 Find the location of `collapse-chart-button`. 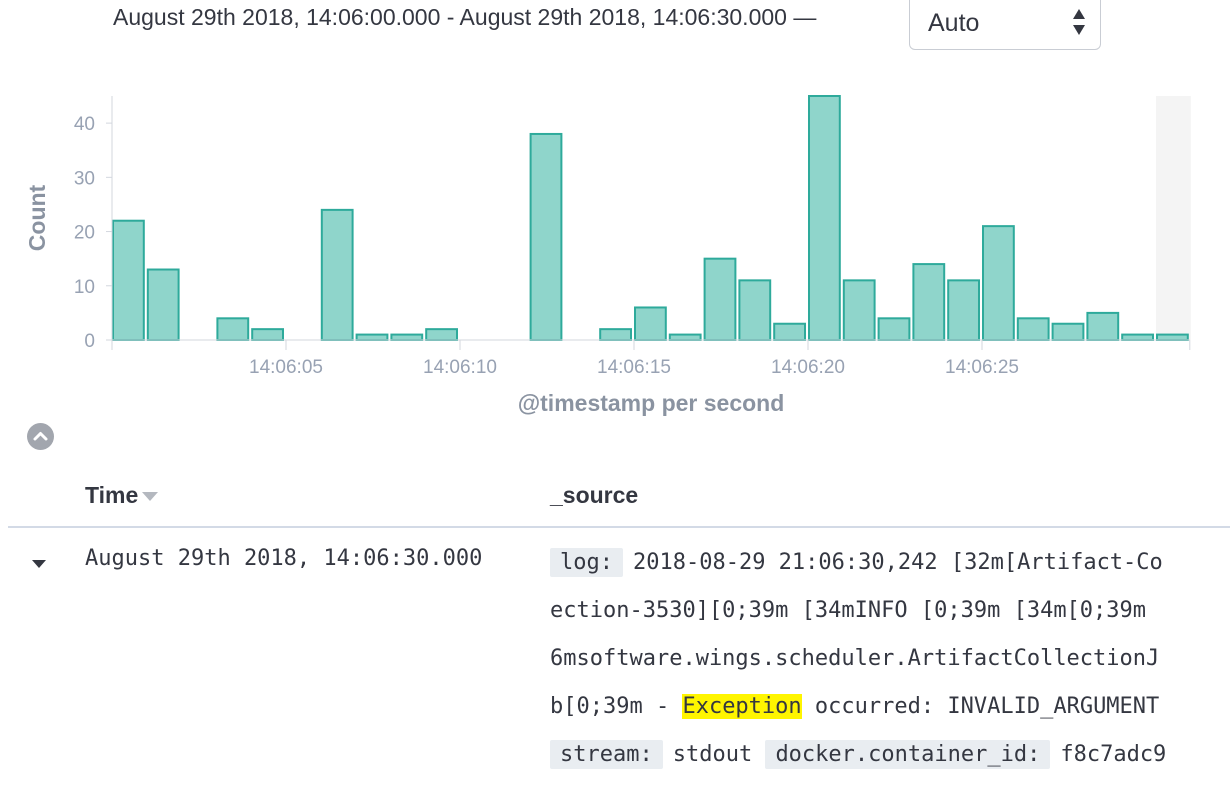

collapse-chart-button is located at coordinates (40, 436).